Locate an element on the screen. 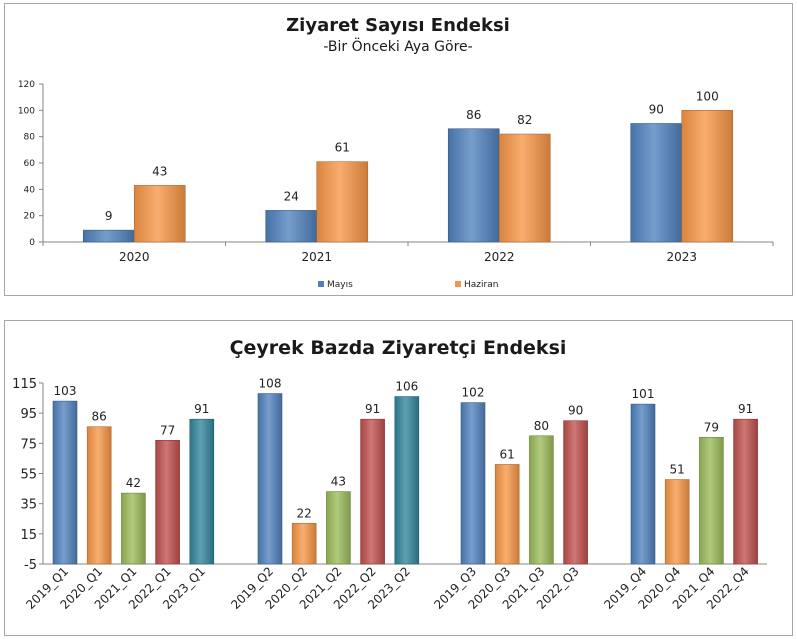  x-tick-label: 2023 is located at coordinates (681, 257).